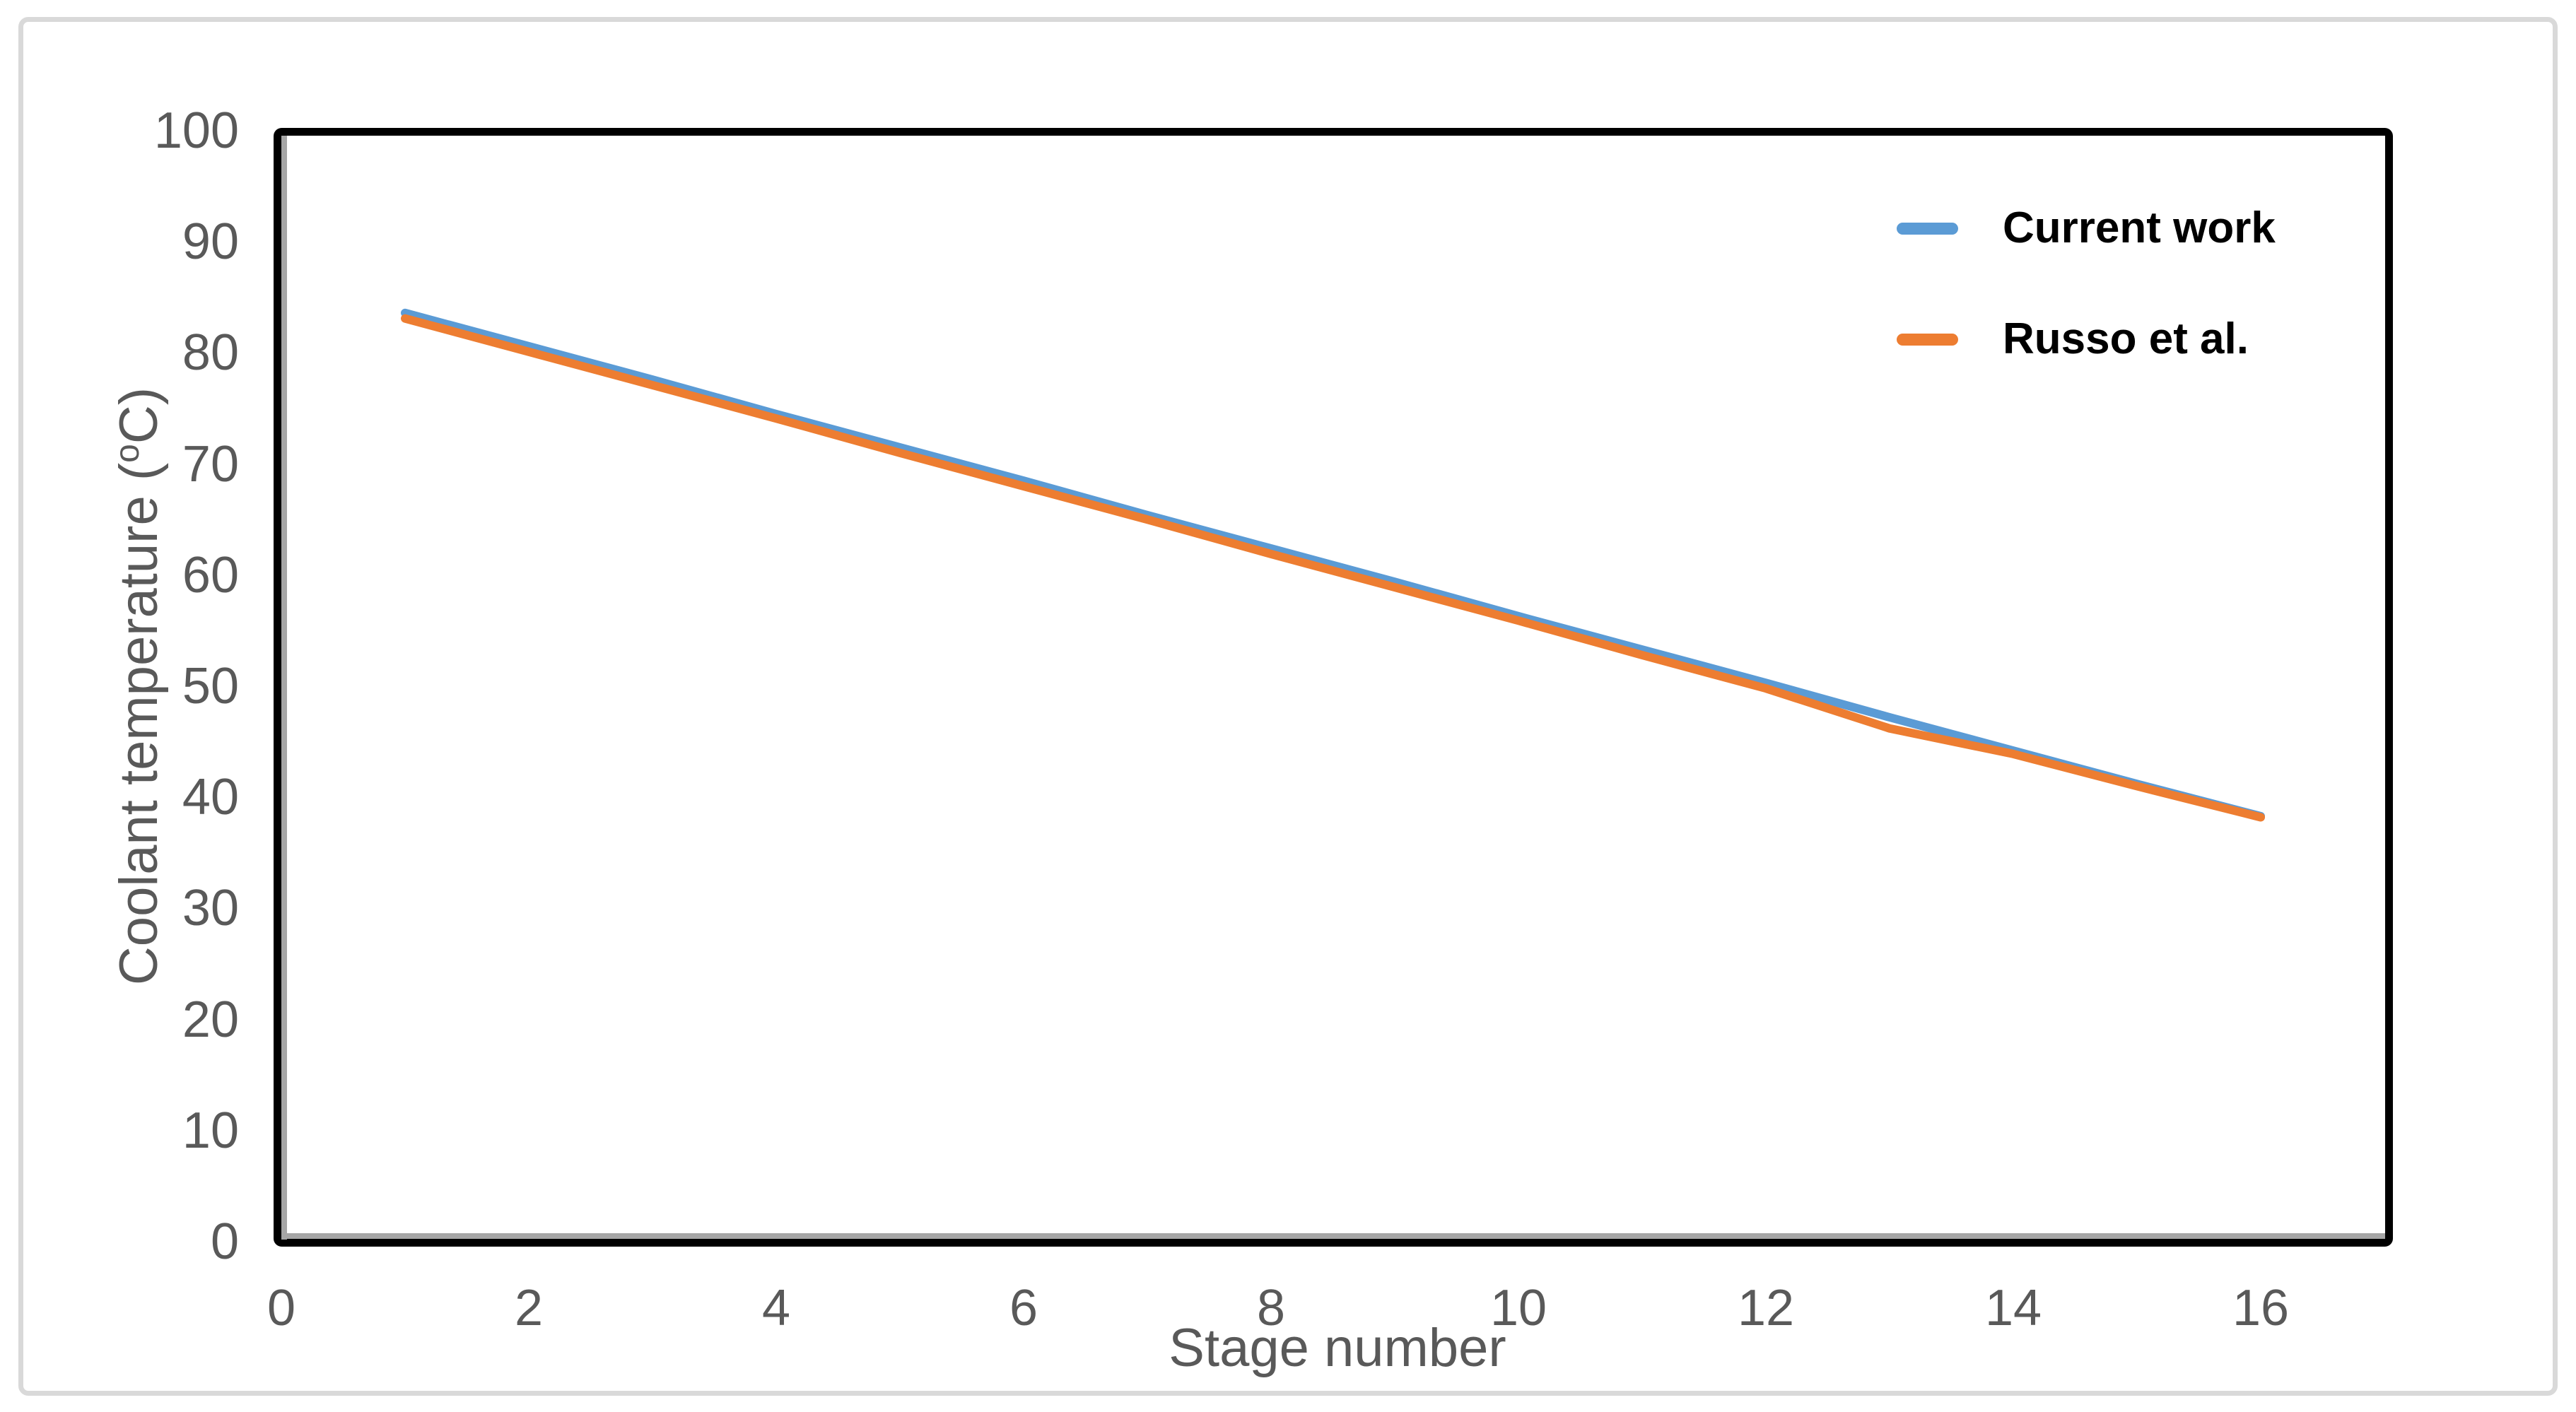 The width and height of the screenshot is (2576, 1412). I want to click on y-tick-label: 70, so click(210, 464).